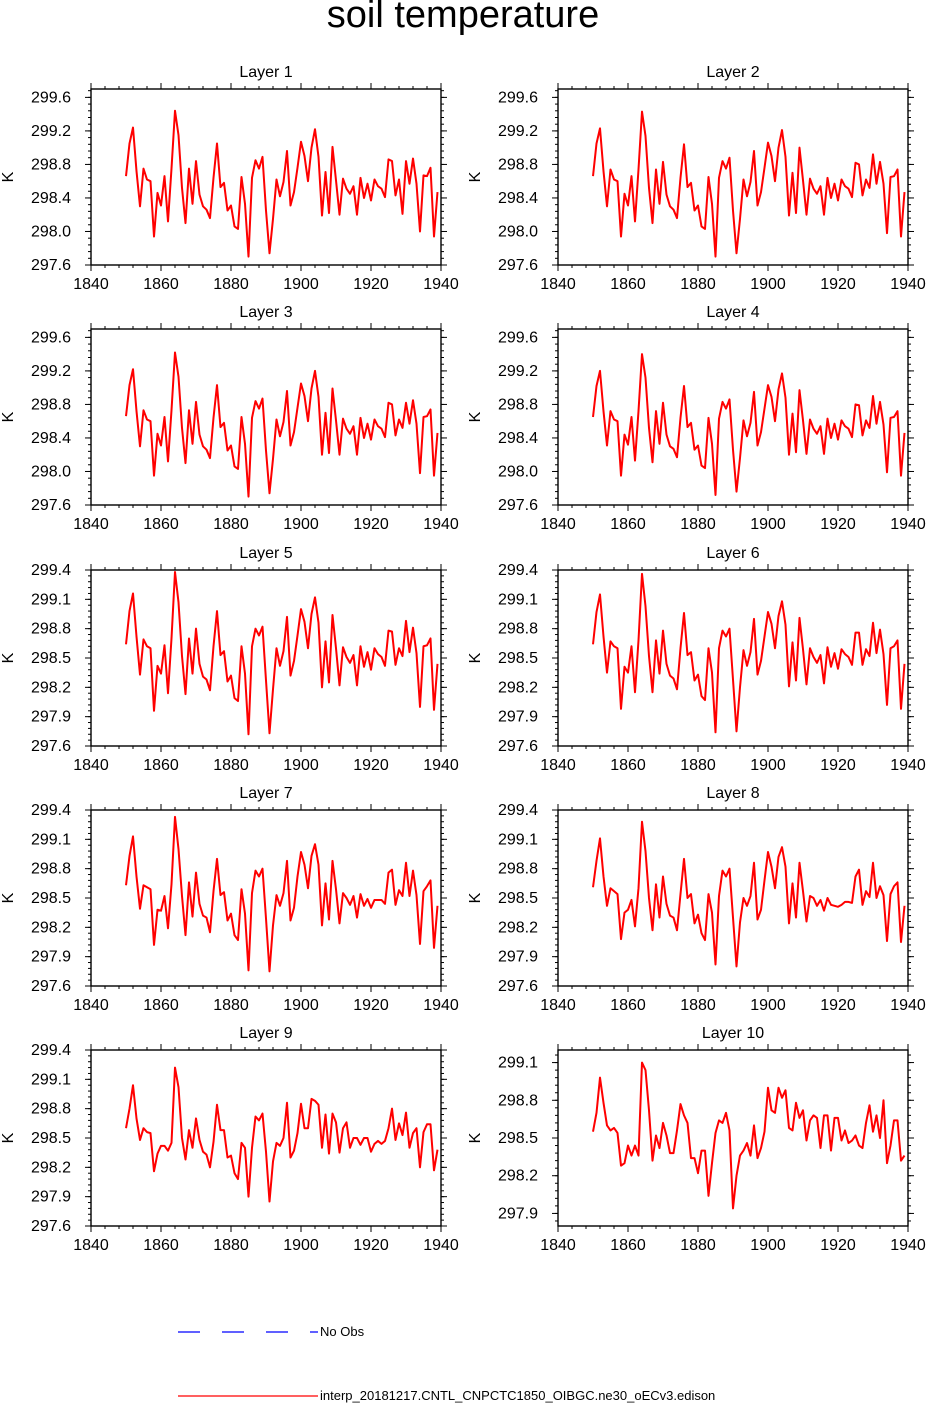 This screenshot has height=1406, width=926. What do you see at coordinates (463, 18) in the screenshot?
I see `chart-title: soil temperature` at bounding box center [463, 18].